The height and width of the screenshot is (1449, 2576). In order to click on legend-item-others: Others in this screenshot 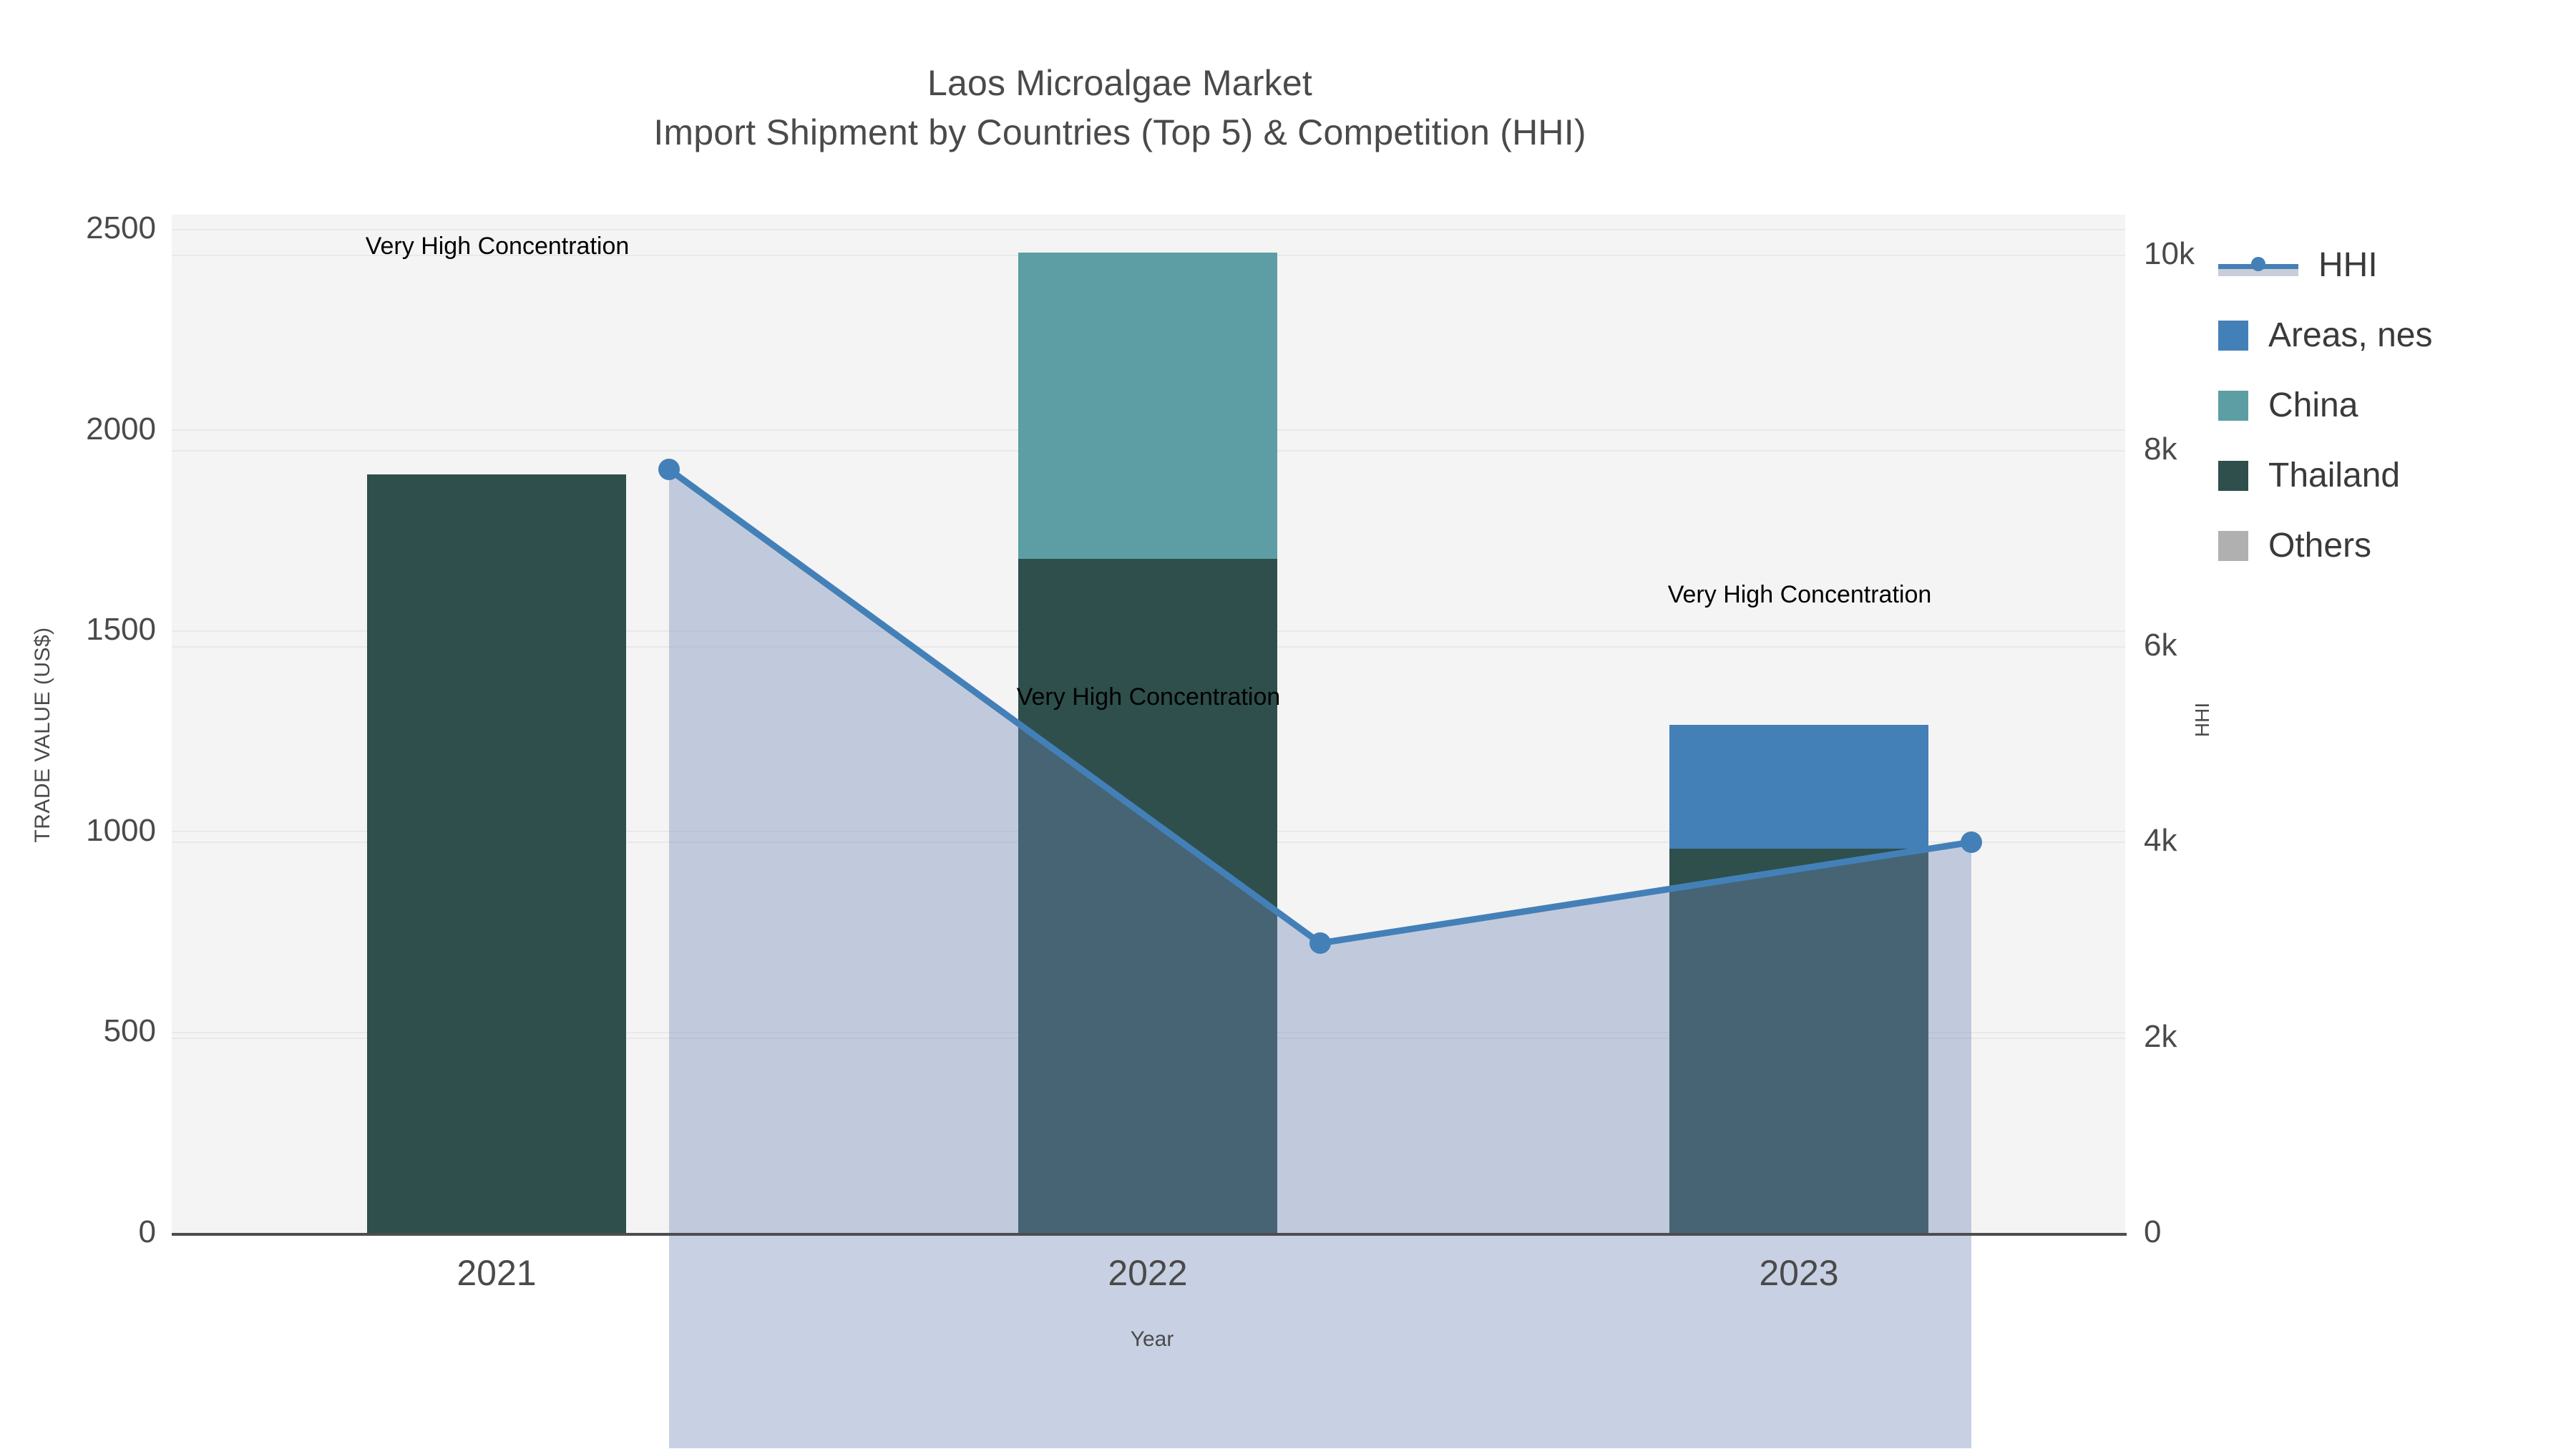, I will do `click(2390, 546)`.